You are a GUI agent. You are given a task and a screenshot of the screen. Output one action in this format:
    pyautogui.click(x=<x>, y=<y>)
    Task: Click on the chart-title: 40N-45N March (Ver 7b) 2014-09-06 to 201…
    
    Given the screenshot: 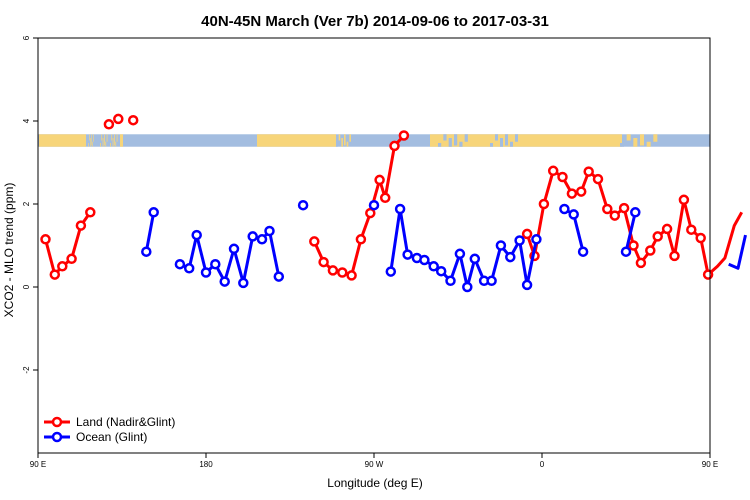 What is the action you would take?
    pyautogui.click(x=375, y=21)
    